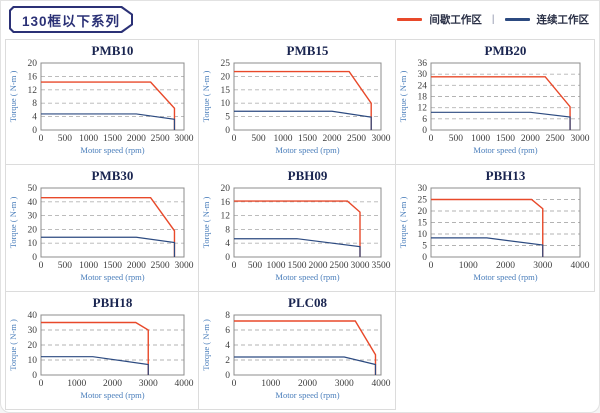 The width and height of the screenshot is (600, 413). Describe the element at coordinates (71, 21) in the screenshot. I see `series-title: 130框以下系列` at that location.